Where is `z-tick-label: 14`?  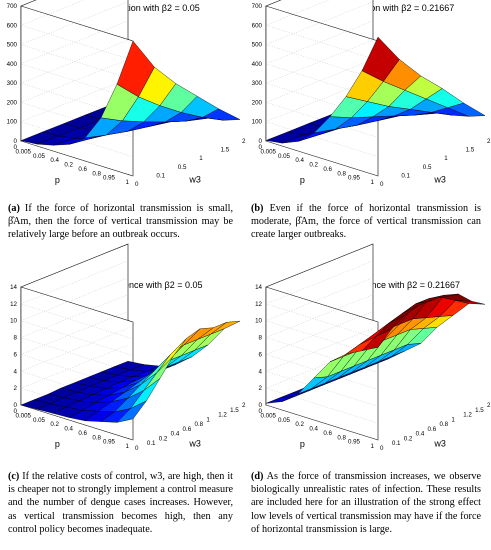
z-tick-label: 14 is located at coordinates (13, 287).